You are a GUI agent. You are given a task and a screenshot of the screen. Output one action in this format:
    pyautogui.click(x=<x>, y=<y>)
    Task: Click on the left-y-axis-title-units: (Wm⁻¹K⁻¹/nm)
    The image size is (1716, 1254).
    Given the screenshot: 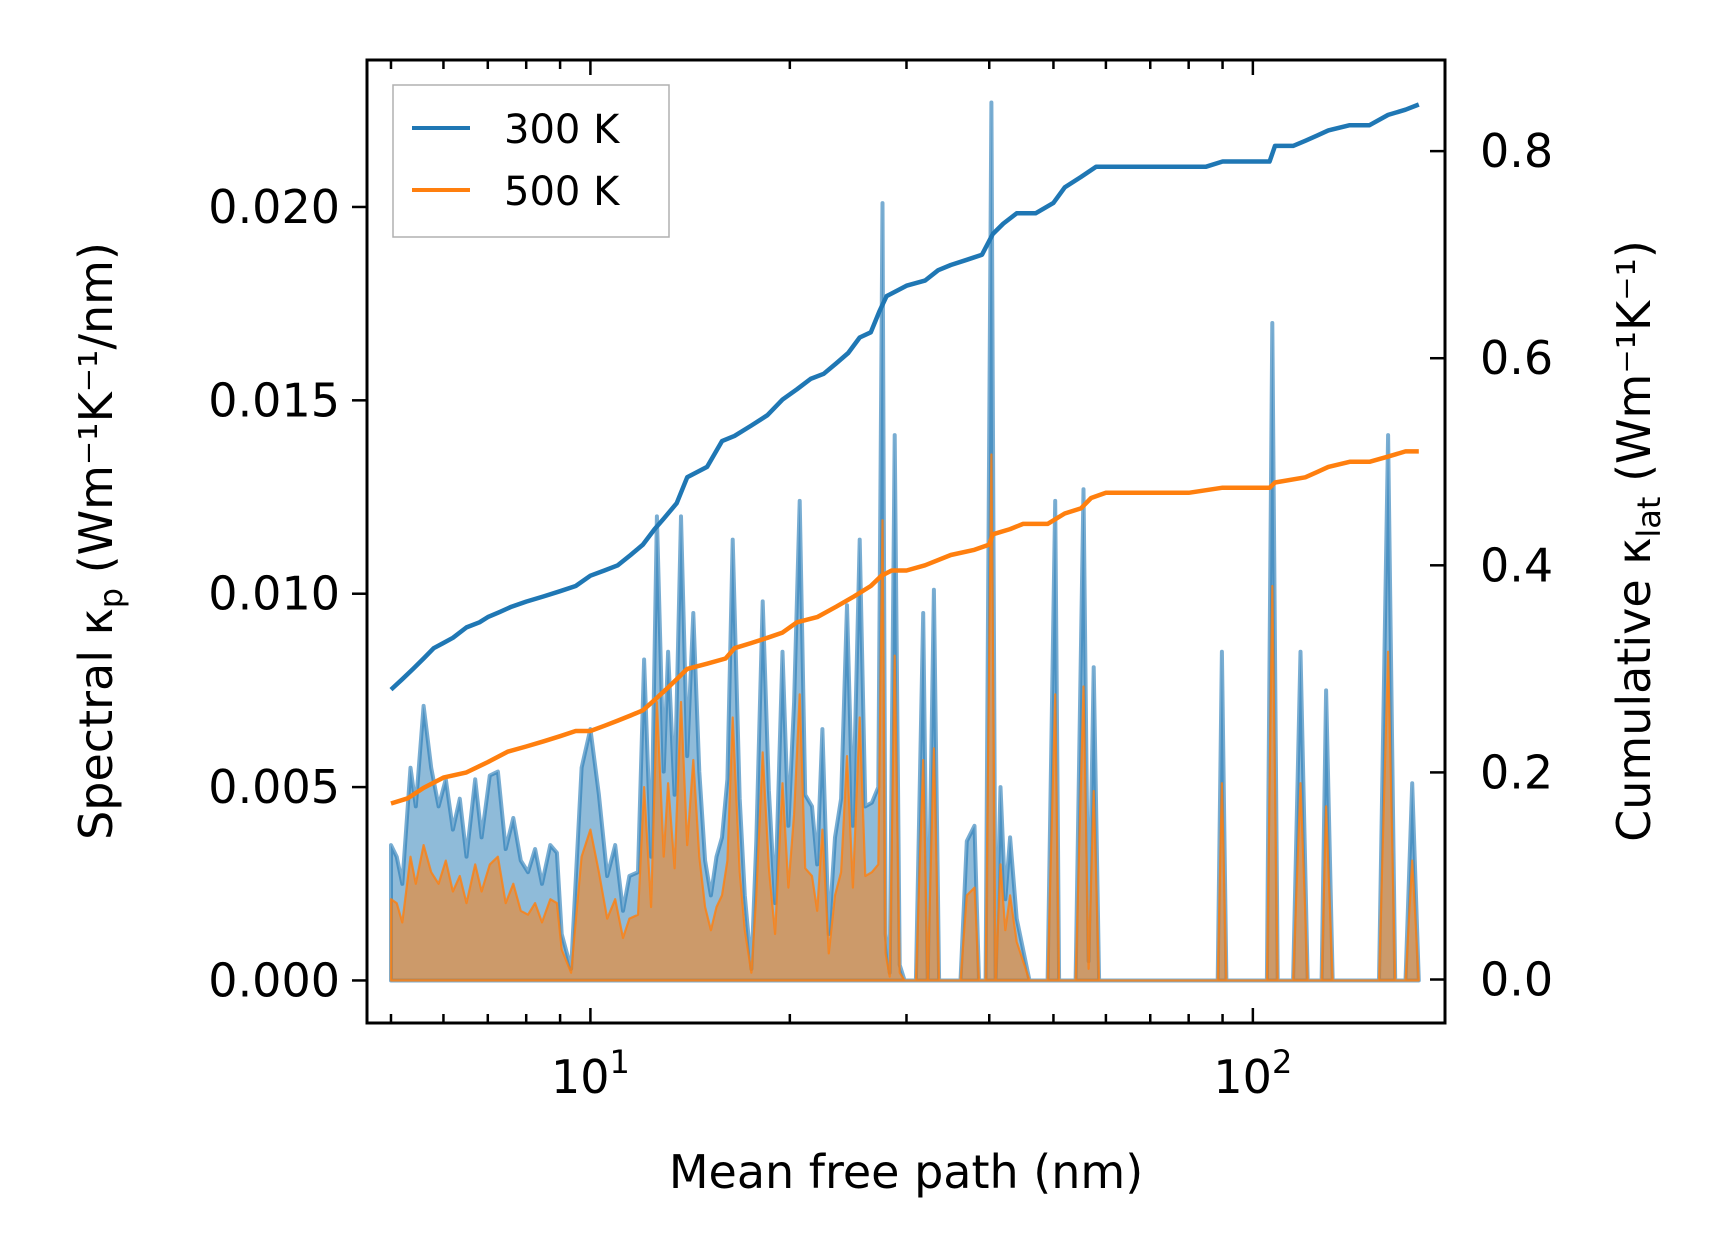 What is the action you would take?
    pyautogui.click(x=96, y=415)
    